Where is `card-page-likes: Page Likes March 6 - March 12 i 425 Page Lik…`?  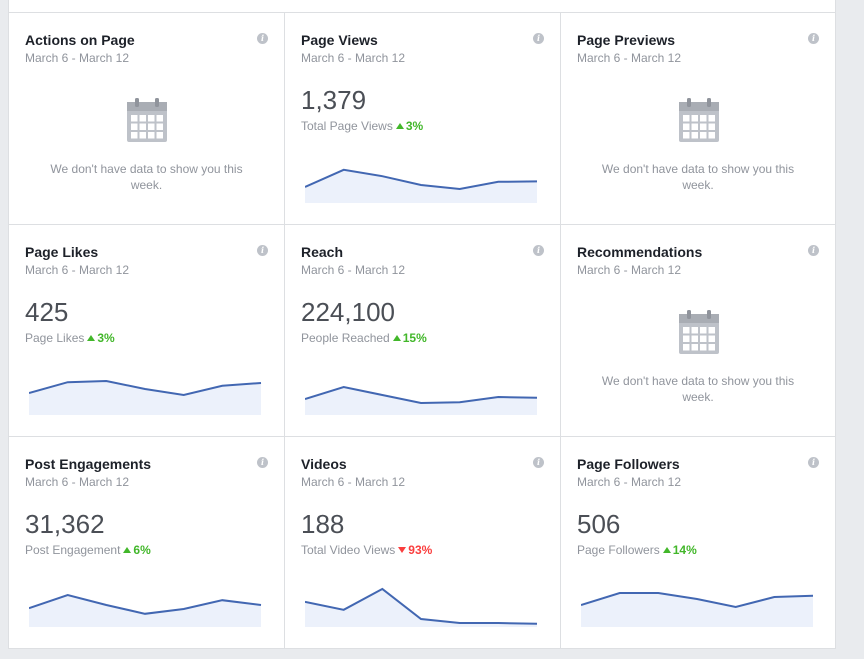 card-page-likes: Page Likes March 6 - March 12 i 425 Page Lik… is located at coordinates (146, 330).